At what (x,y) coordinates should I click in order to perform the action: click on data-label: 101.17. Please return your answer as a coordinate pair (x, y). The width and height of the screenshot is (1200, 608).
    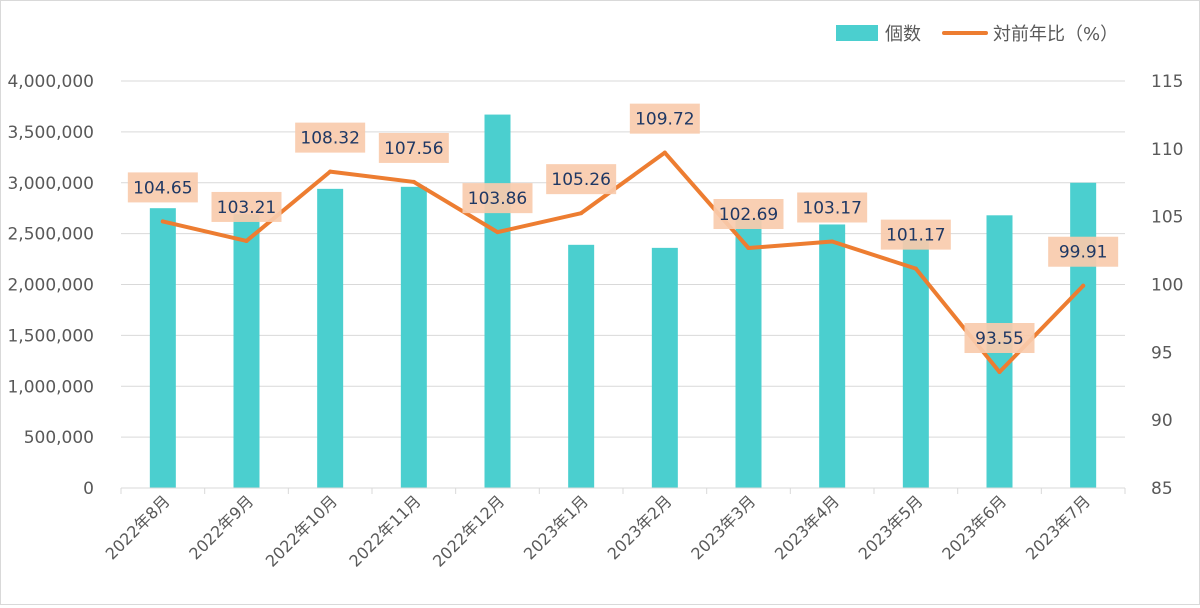
    Looking at the image, I should click on (915, 236).